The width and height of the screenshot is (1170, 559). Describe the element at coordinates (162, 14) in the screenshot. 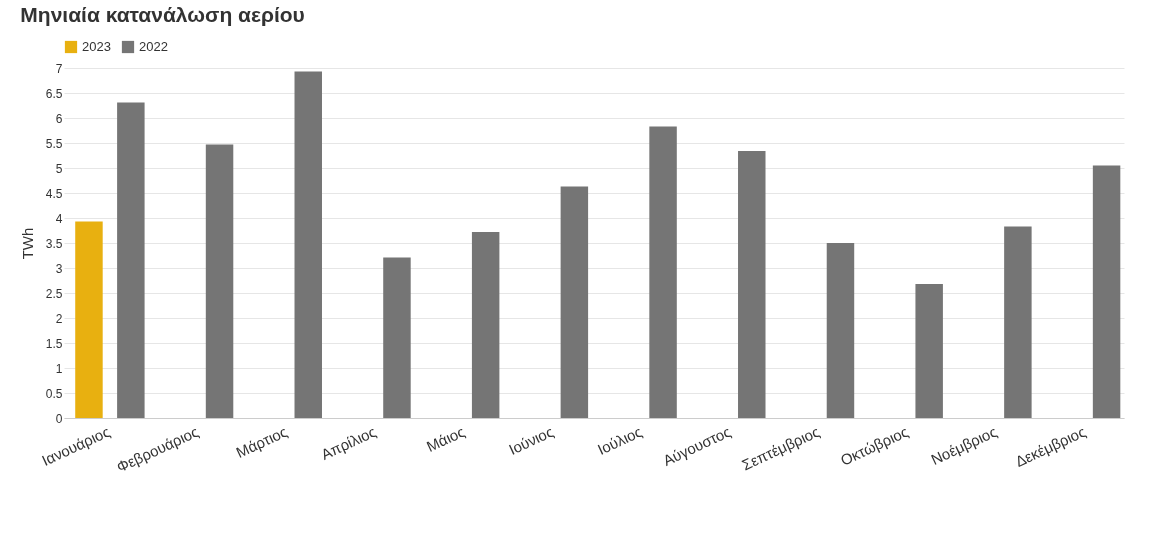

I see `chart-title: Μηνιαία κατανάλωση αερίου` at that location.